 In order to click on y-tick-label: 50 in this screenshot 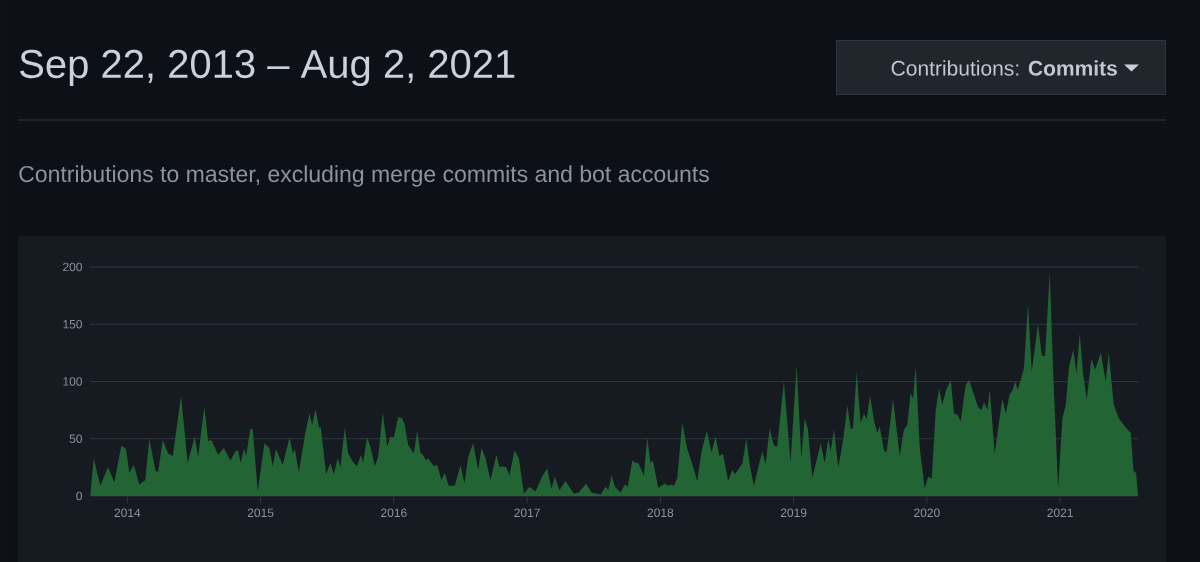, I will do `click(76, 438)`.